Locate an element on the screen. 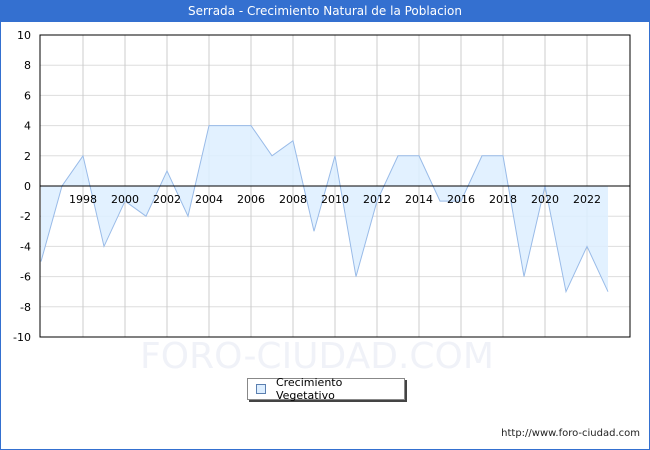 The height and width of the screenshot is (450, 650). y-tick-label: 6 is located at coordinates (27, 95).